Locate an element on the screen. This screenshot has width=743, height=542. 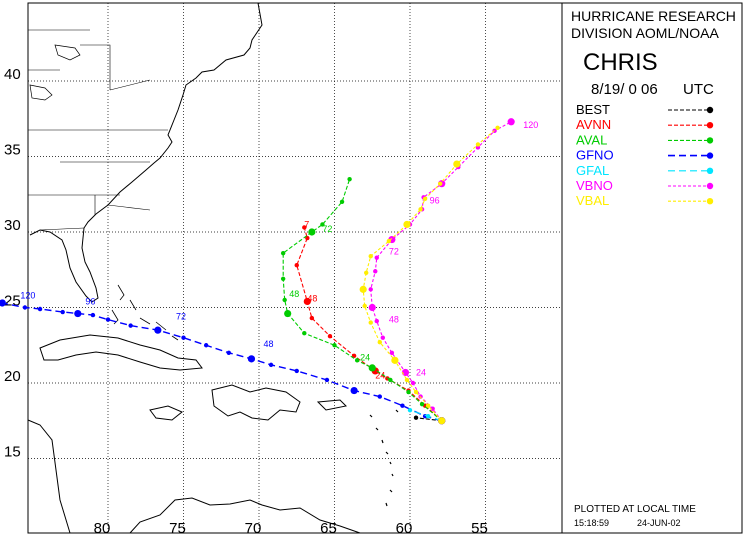
lon-tick-label: 65 is located at coordinates (328, 528).